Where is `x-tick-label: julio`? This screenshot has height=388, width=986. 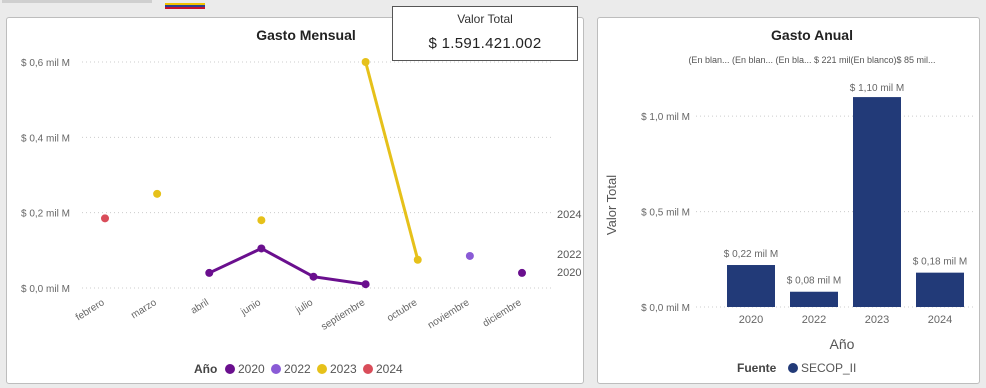 x-tick-label: julio is located at coordinates (304, 307).